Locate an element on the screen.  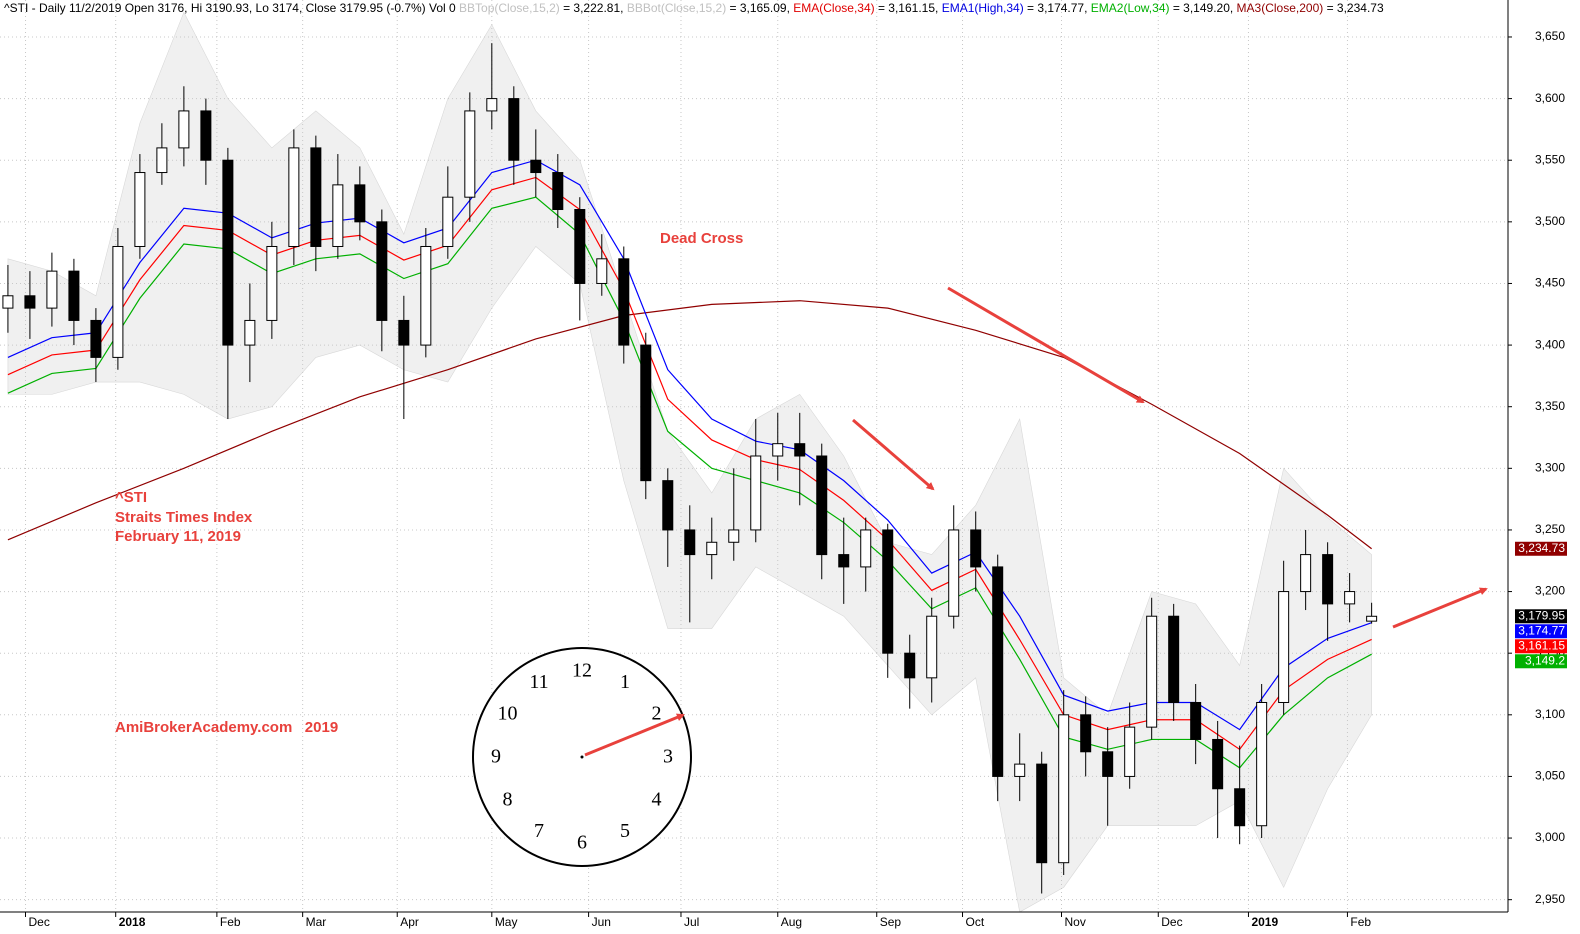
clock-number: 4 is located at coordinates (656, 800).